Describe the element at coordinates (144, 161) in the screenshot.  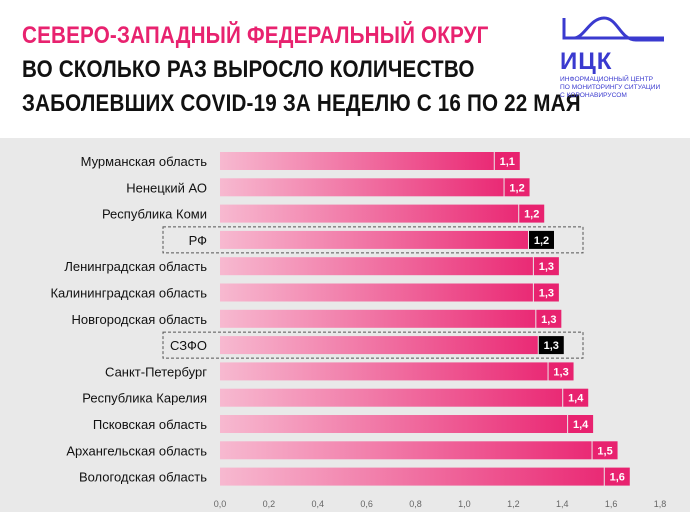
I see `category-label: Мурманская область` at that location.